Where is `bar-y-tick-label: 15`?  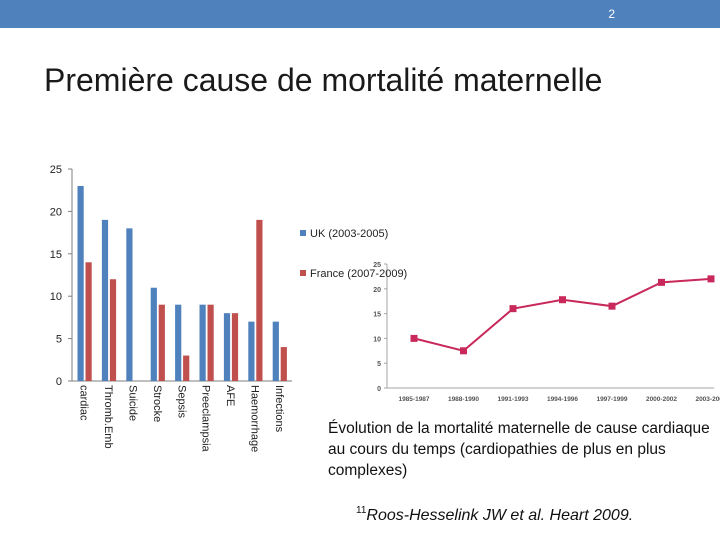
bar-y-tick-label: 15 is located at coordinates (56, 255).